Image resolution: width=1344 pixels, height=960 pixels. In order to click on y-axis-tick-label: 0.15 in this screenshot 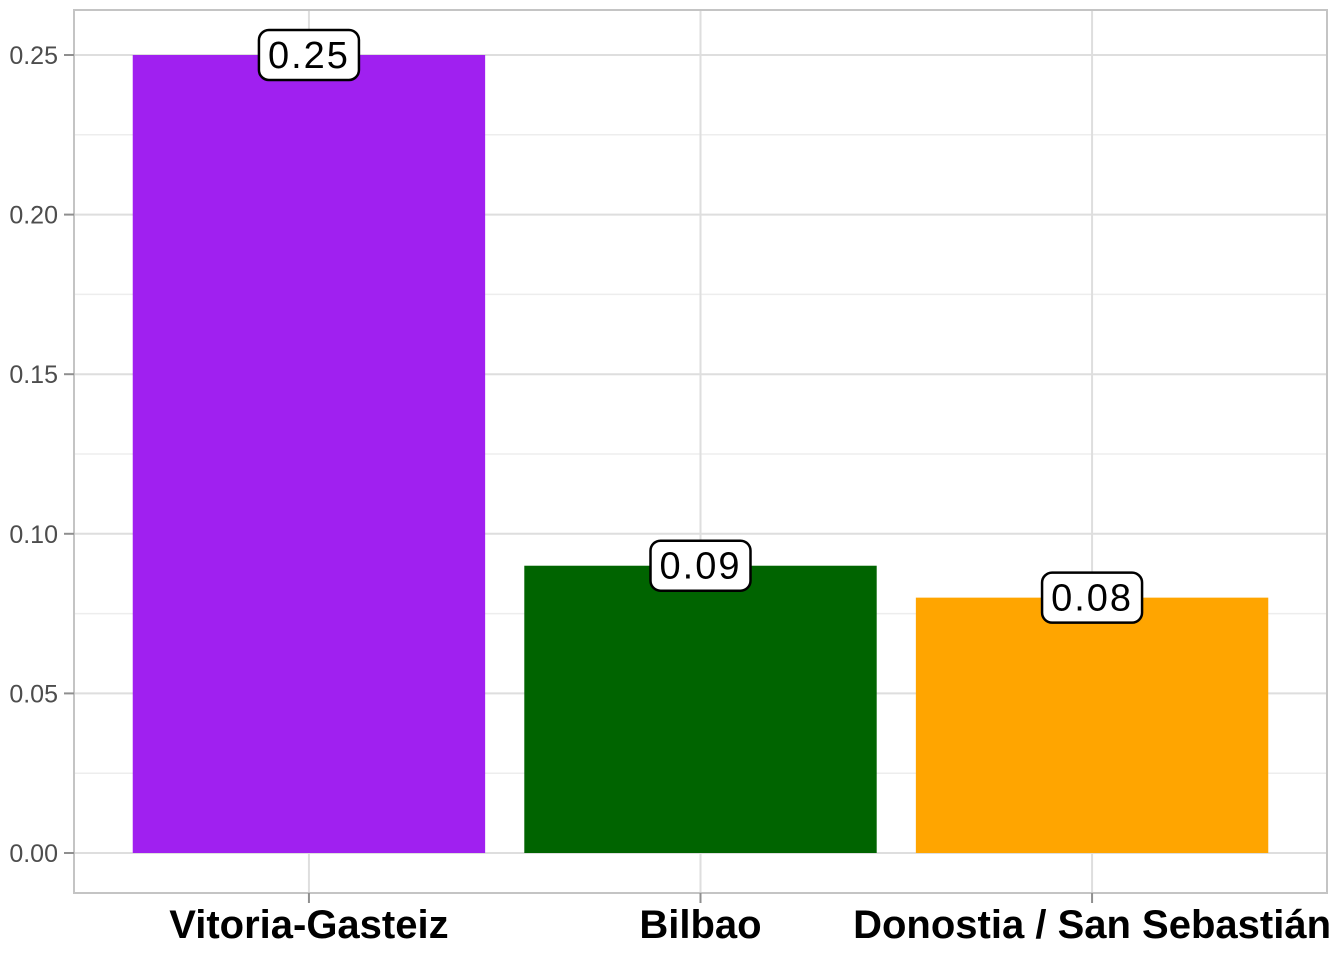, I will do `click(33, 375)`.